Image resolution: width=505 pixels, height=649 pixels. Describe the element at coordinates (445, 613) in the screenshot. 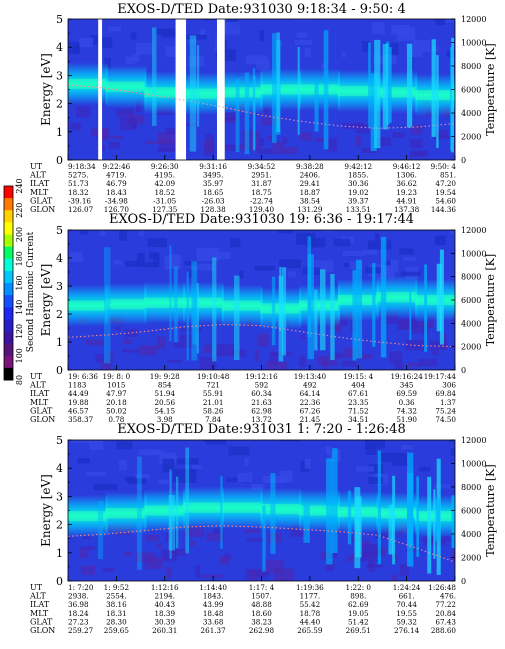

I see `table-cell: 20.84` at that location.